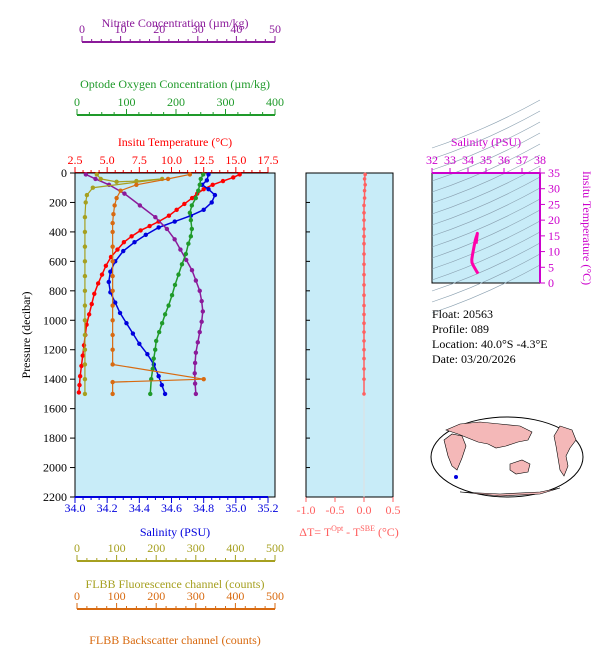 The image size is (609, 663). I want to click on ts-temperature-tick-label: 10, so click(554, 252).